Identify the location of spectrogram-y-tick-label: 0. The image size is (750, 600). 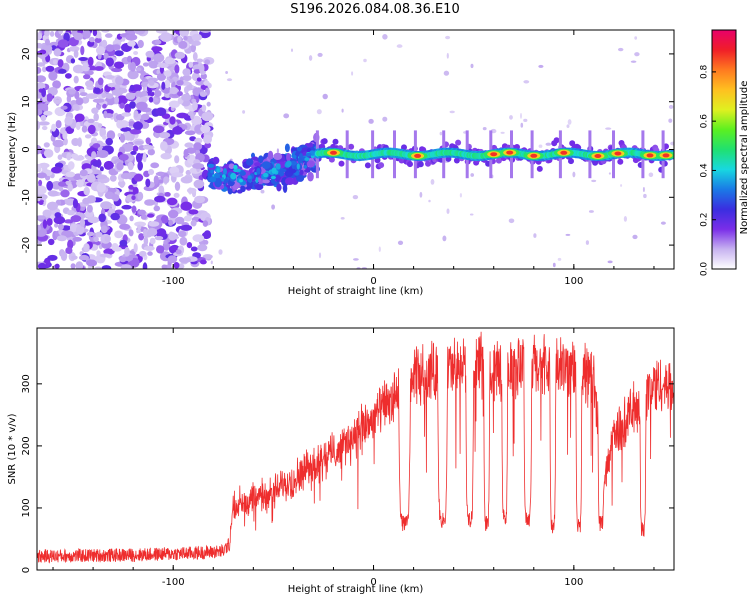
(26, 149).